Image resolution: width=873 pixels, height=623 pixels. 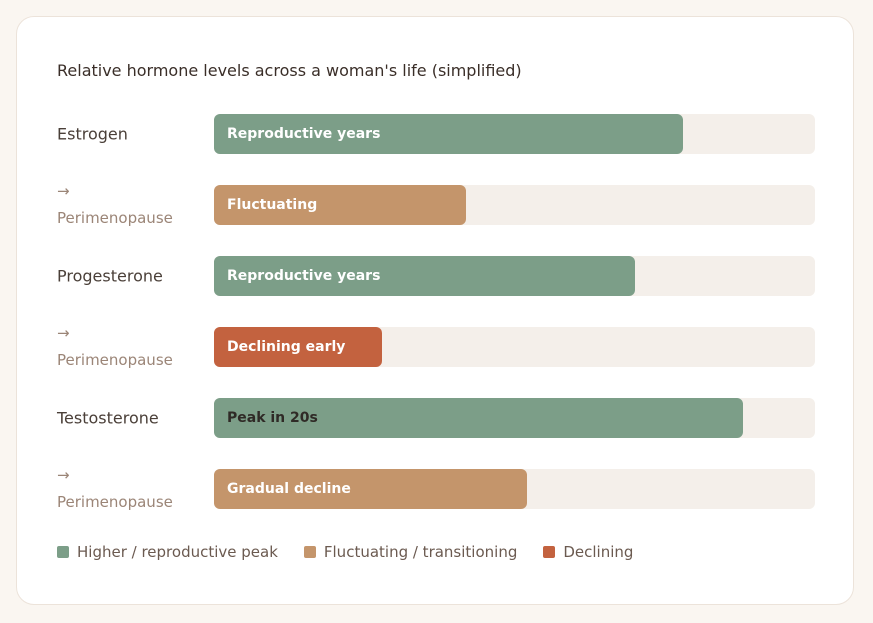 I want to click on bar-track: Peak in 20s, so click(x=514, y=418).